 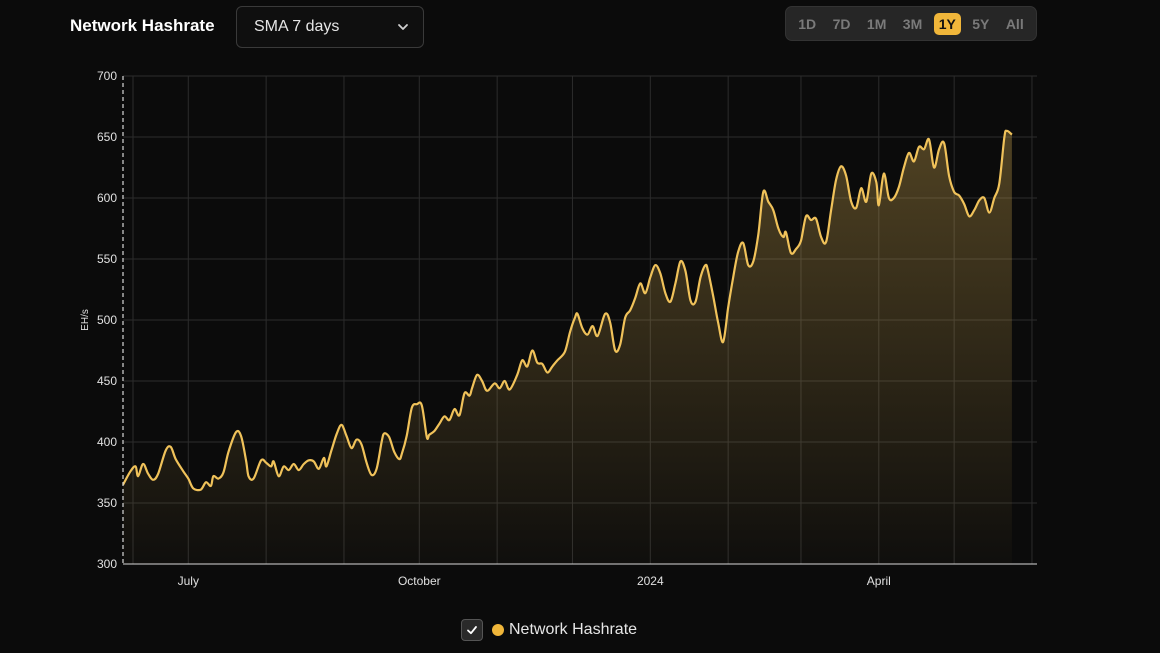 I want to click on range-button-1m: 1M, so click(x=876, y=23).